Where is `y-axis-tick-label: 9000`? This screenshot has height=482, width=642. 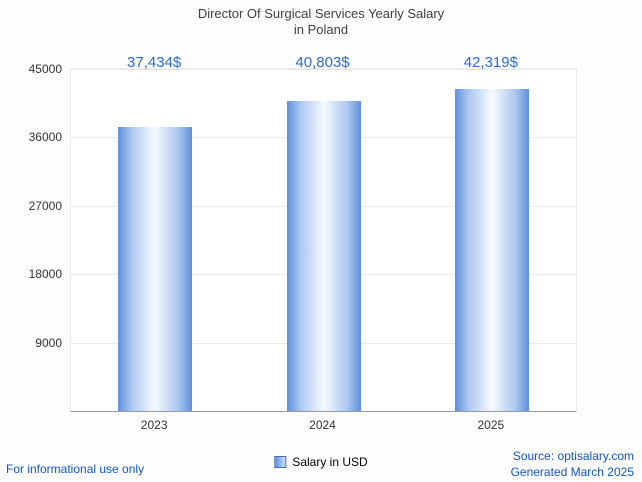
y-axis-tick-label: 9000 is located at coordinates (48, 342).